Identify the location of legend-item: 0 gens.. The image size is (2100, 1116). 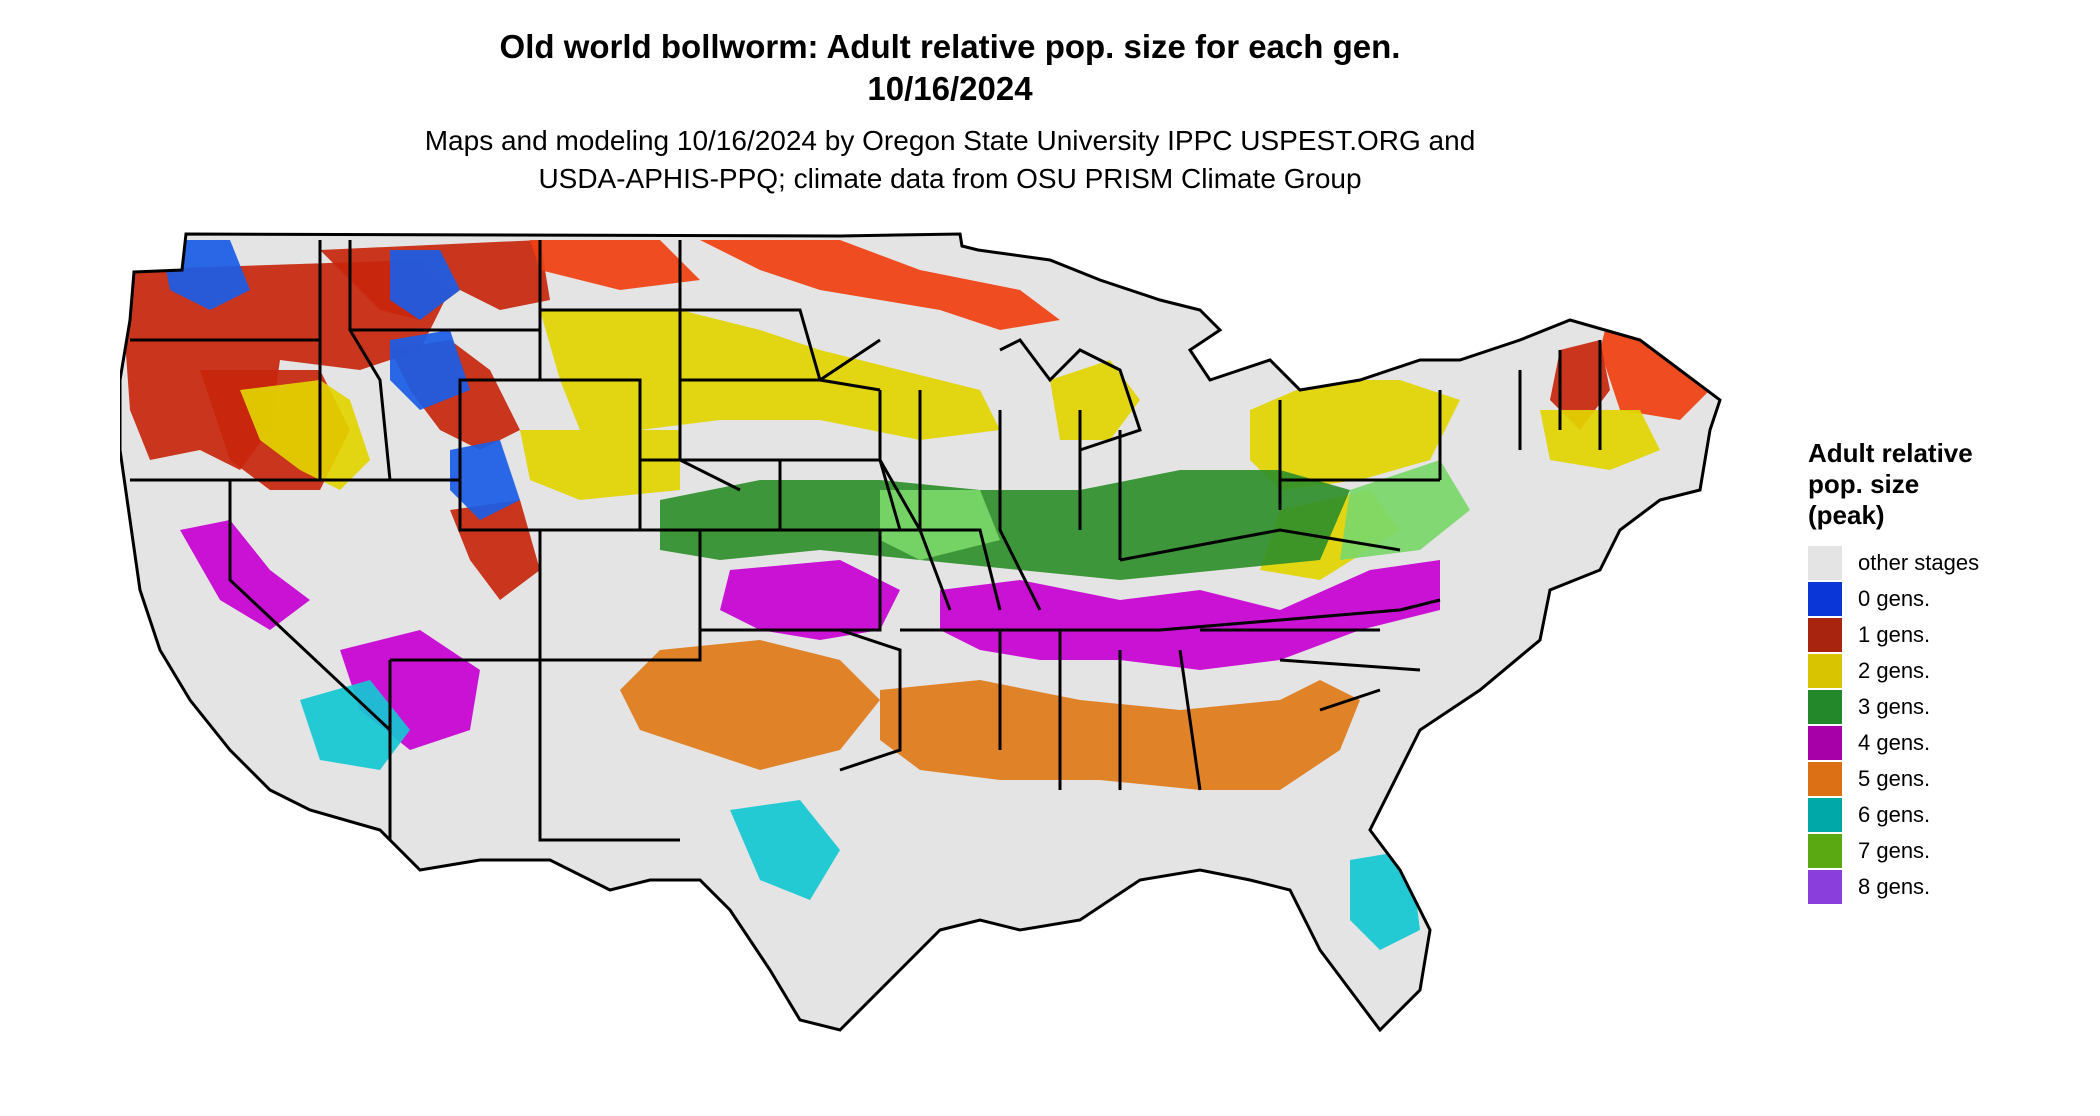
(1943, 599).